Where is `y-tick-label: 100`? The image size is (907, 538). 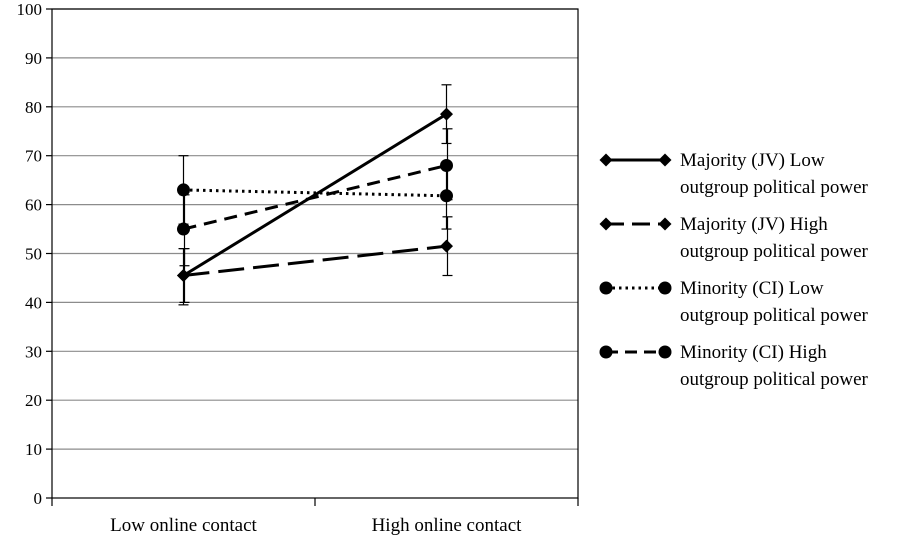
y-tick-label: 100 is located at coordinates (30, 9).